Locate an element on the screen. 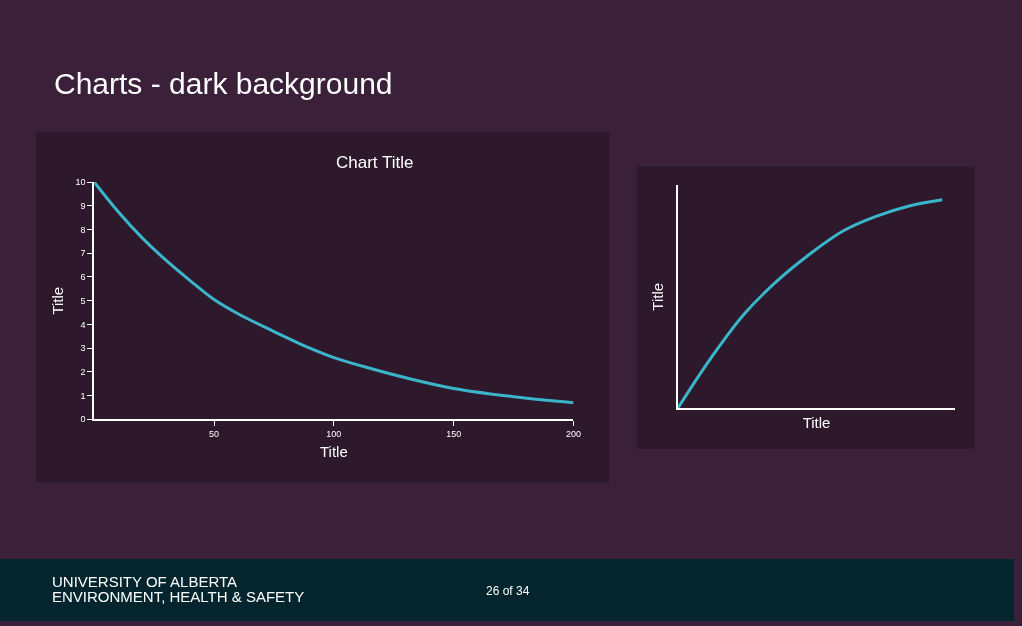 This screenshot has height=626, width=1022. x-tick-label: 150 is located at coordinates (454, 434).